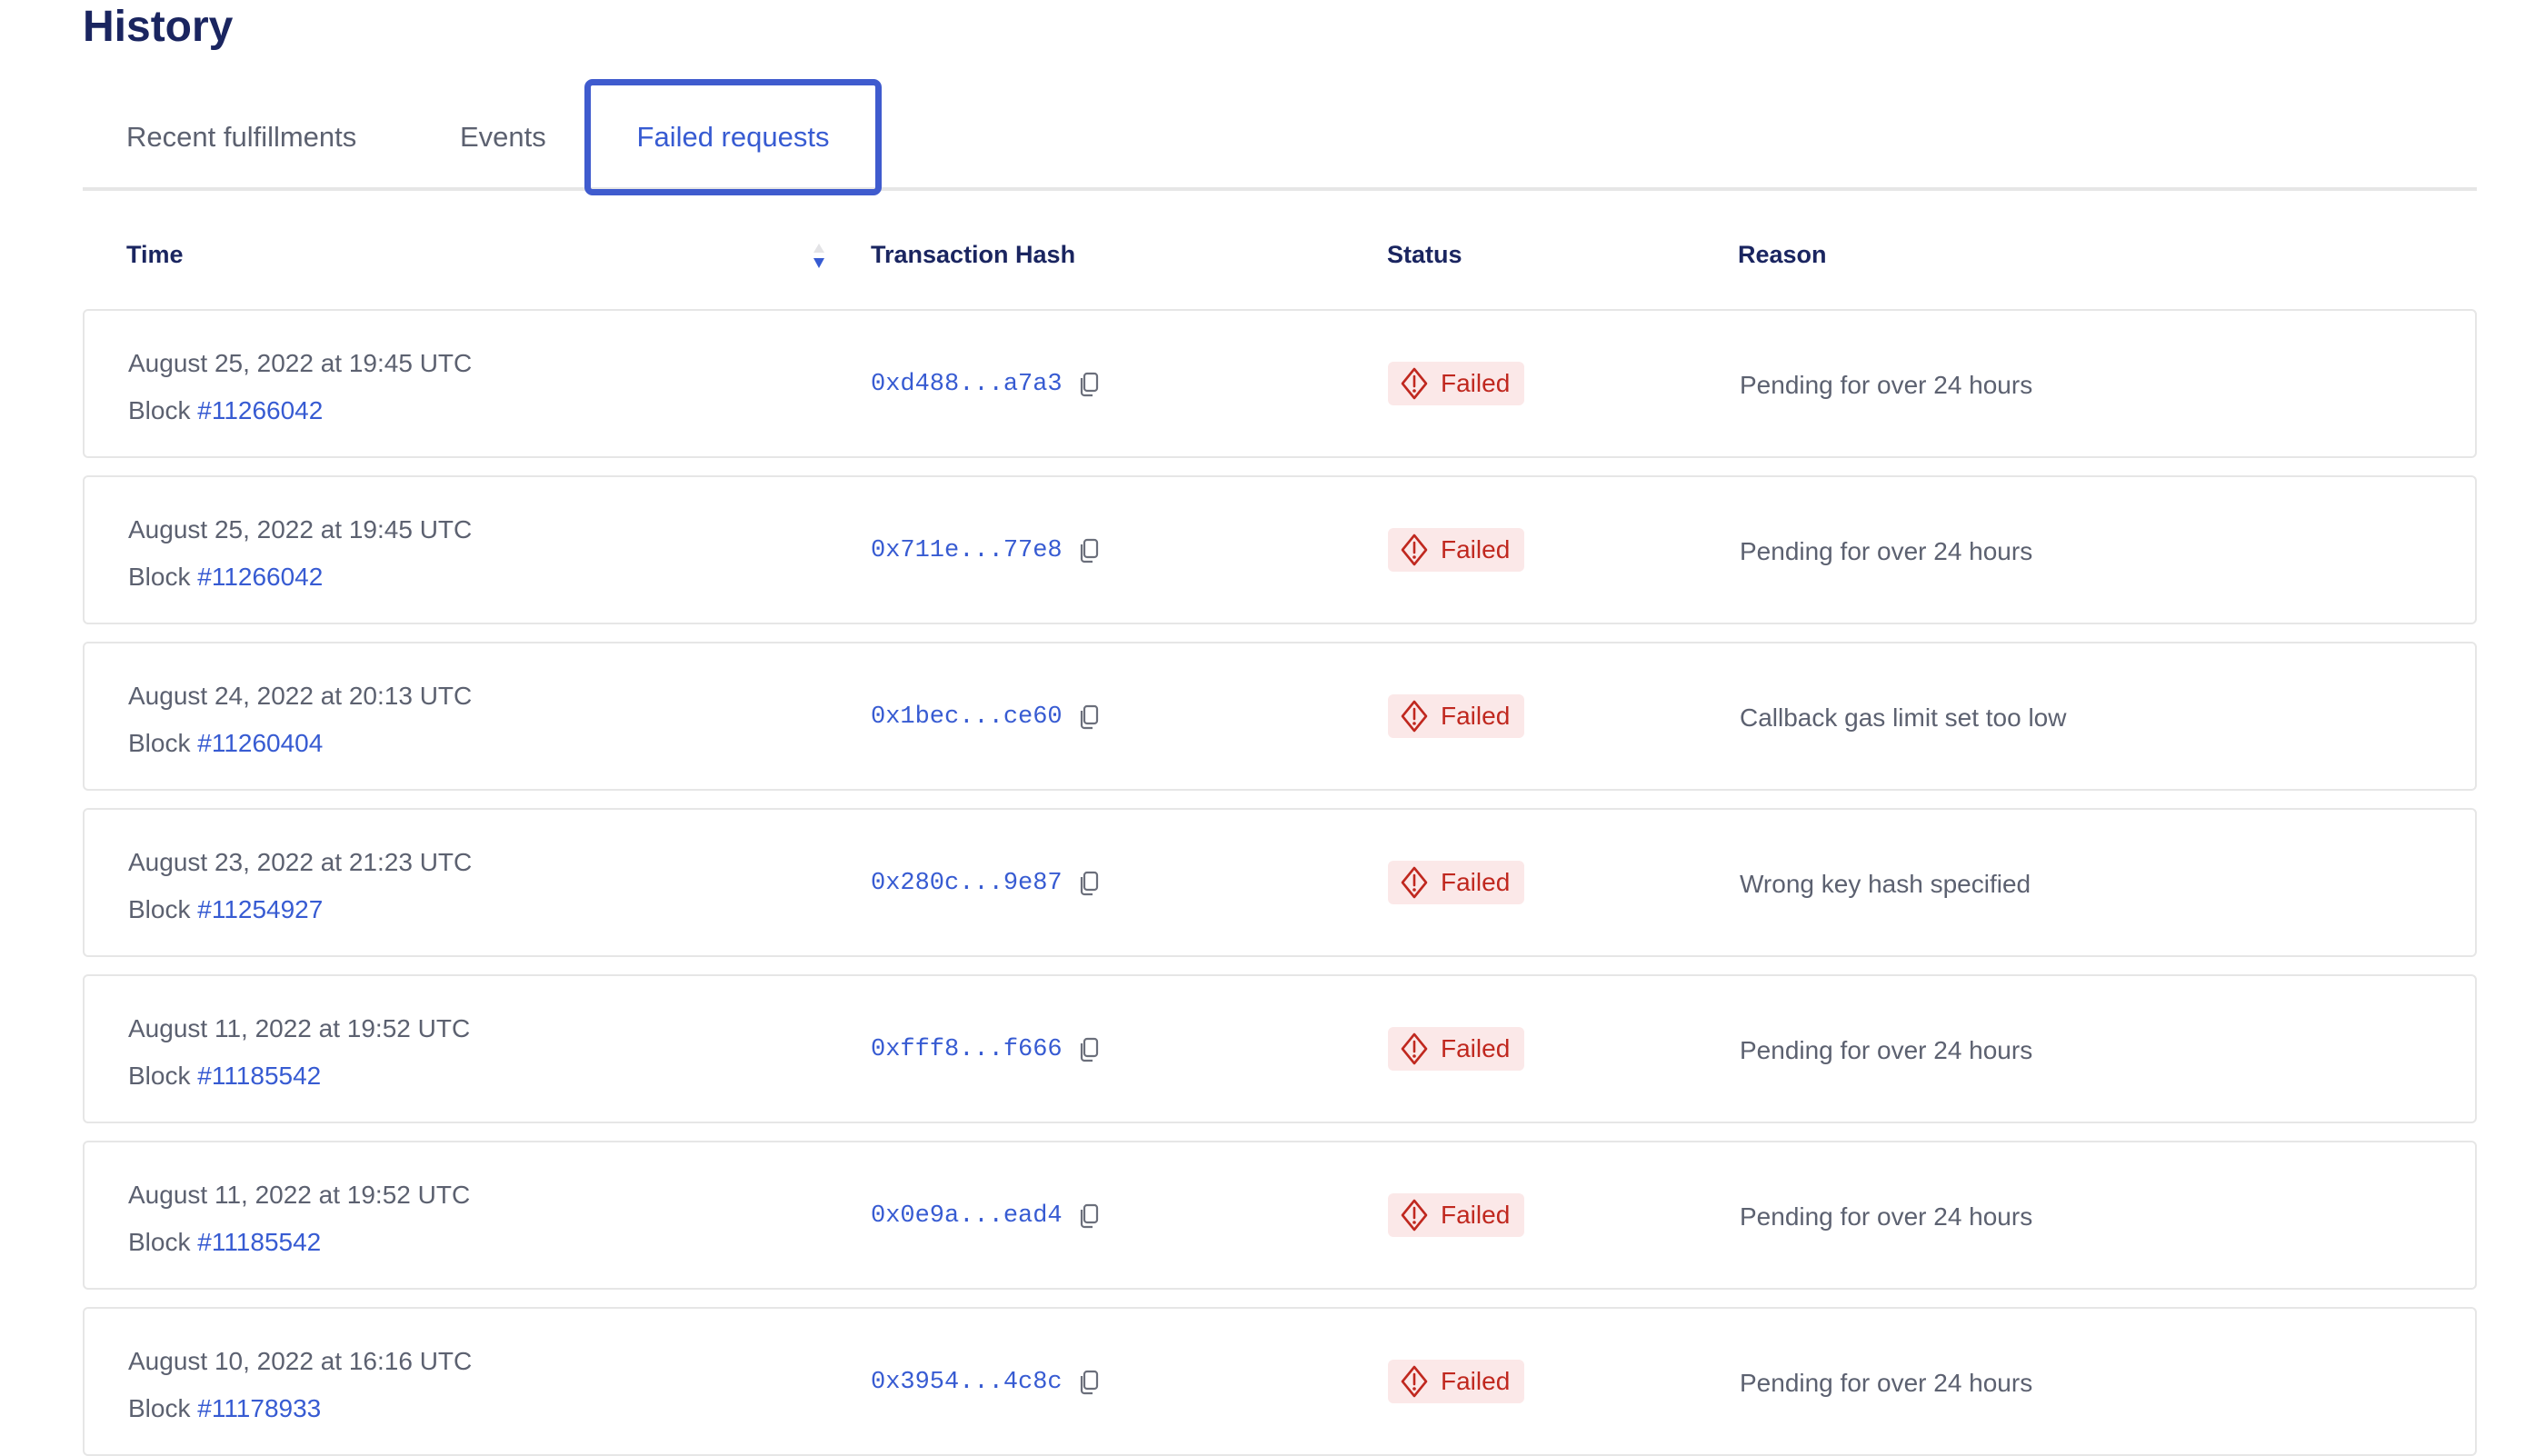 The width and height of the screenshot is (2525, 1456). Describe the element at coordinates (1280, 189) in the screenshot. I see `tab-divider` at that location.